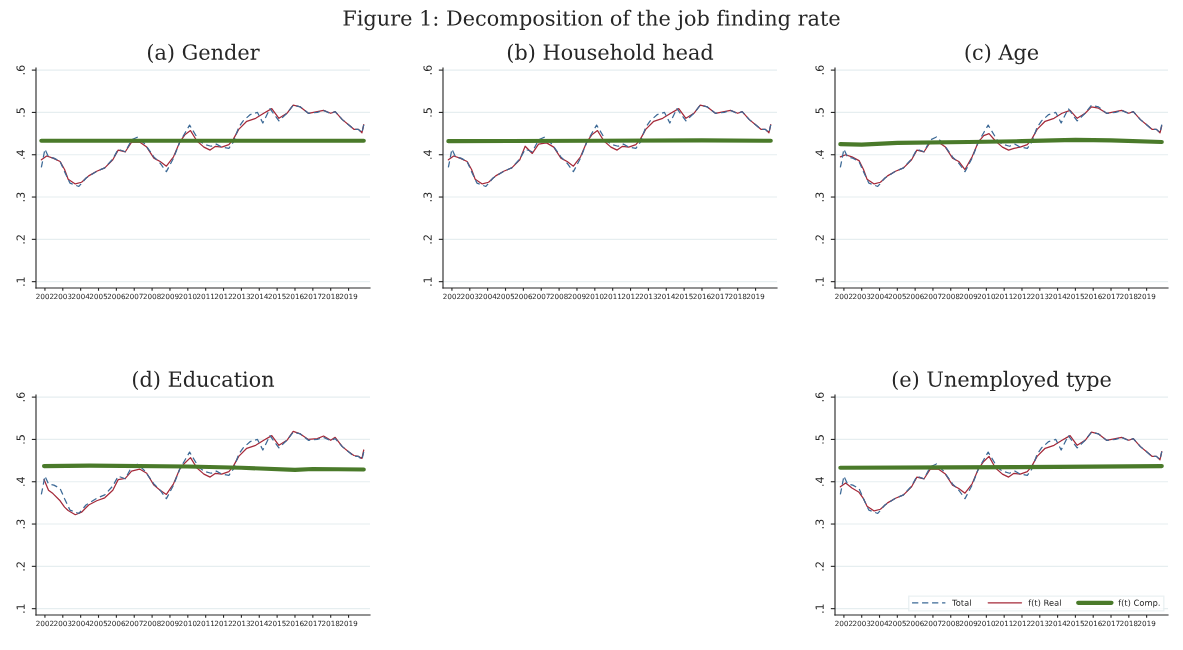  Describe the element at coordinates (1139, 603) in the screenshot. I see `legend-label: f(t) Comp.` at that location.